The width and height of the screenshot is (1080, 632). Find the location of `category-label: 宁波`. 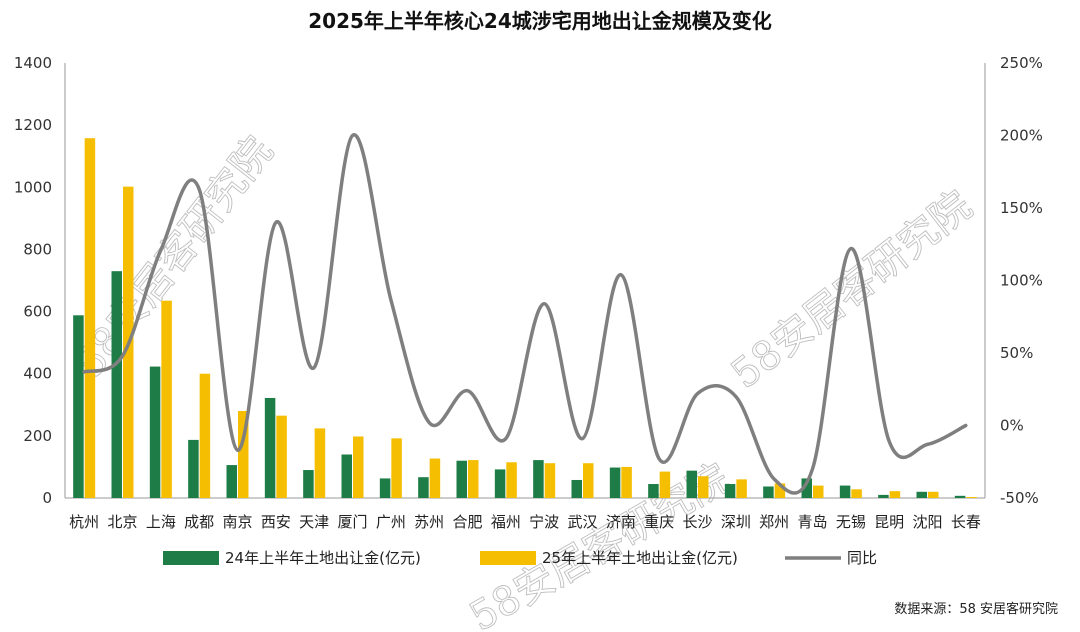

category-label: 宁波 is located at coordinates (544, 522).